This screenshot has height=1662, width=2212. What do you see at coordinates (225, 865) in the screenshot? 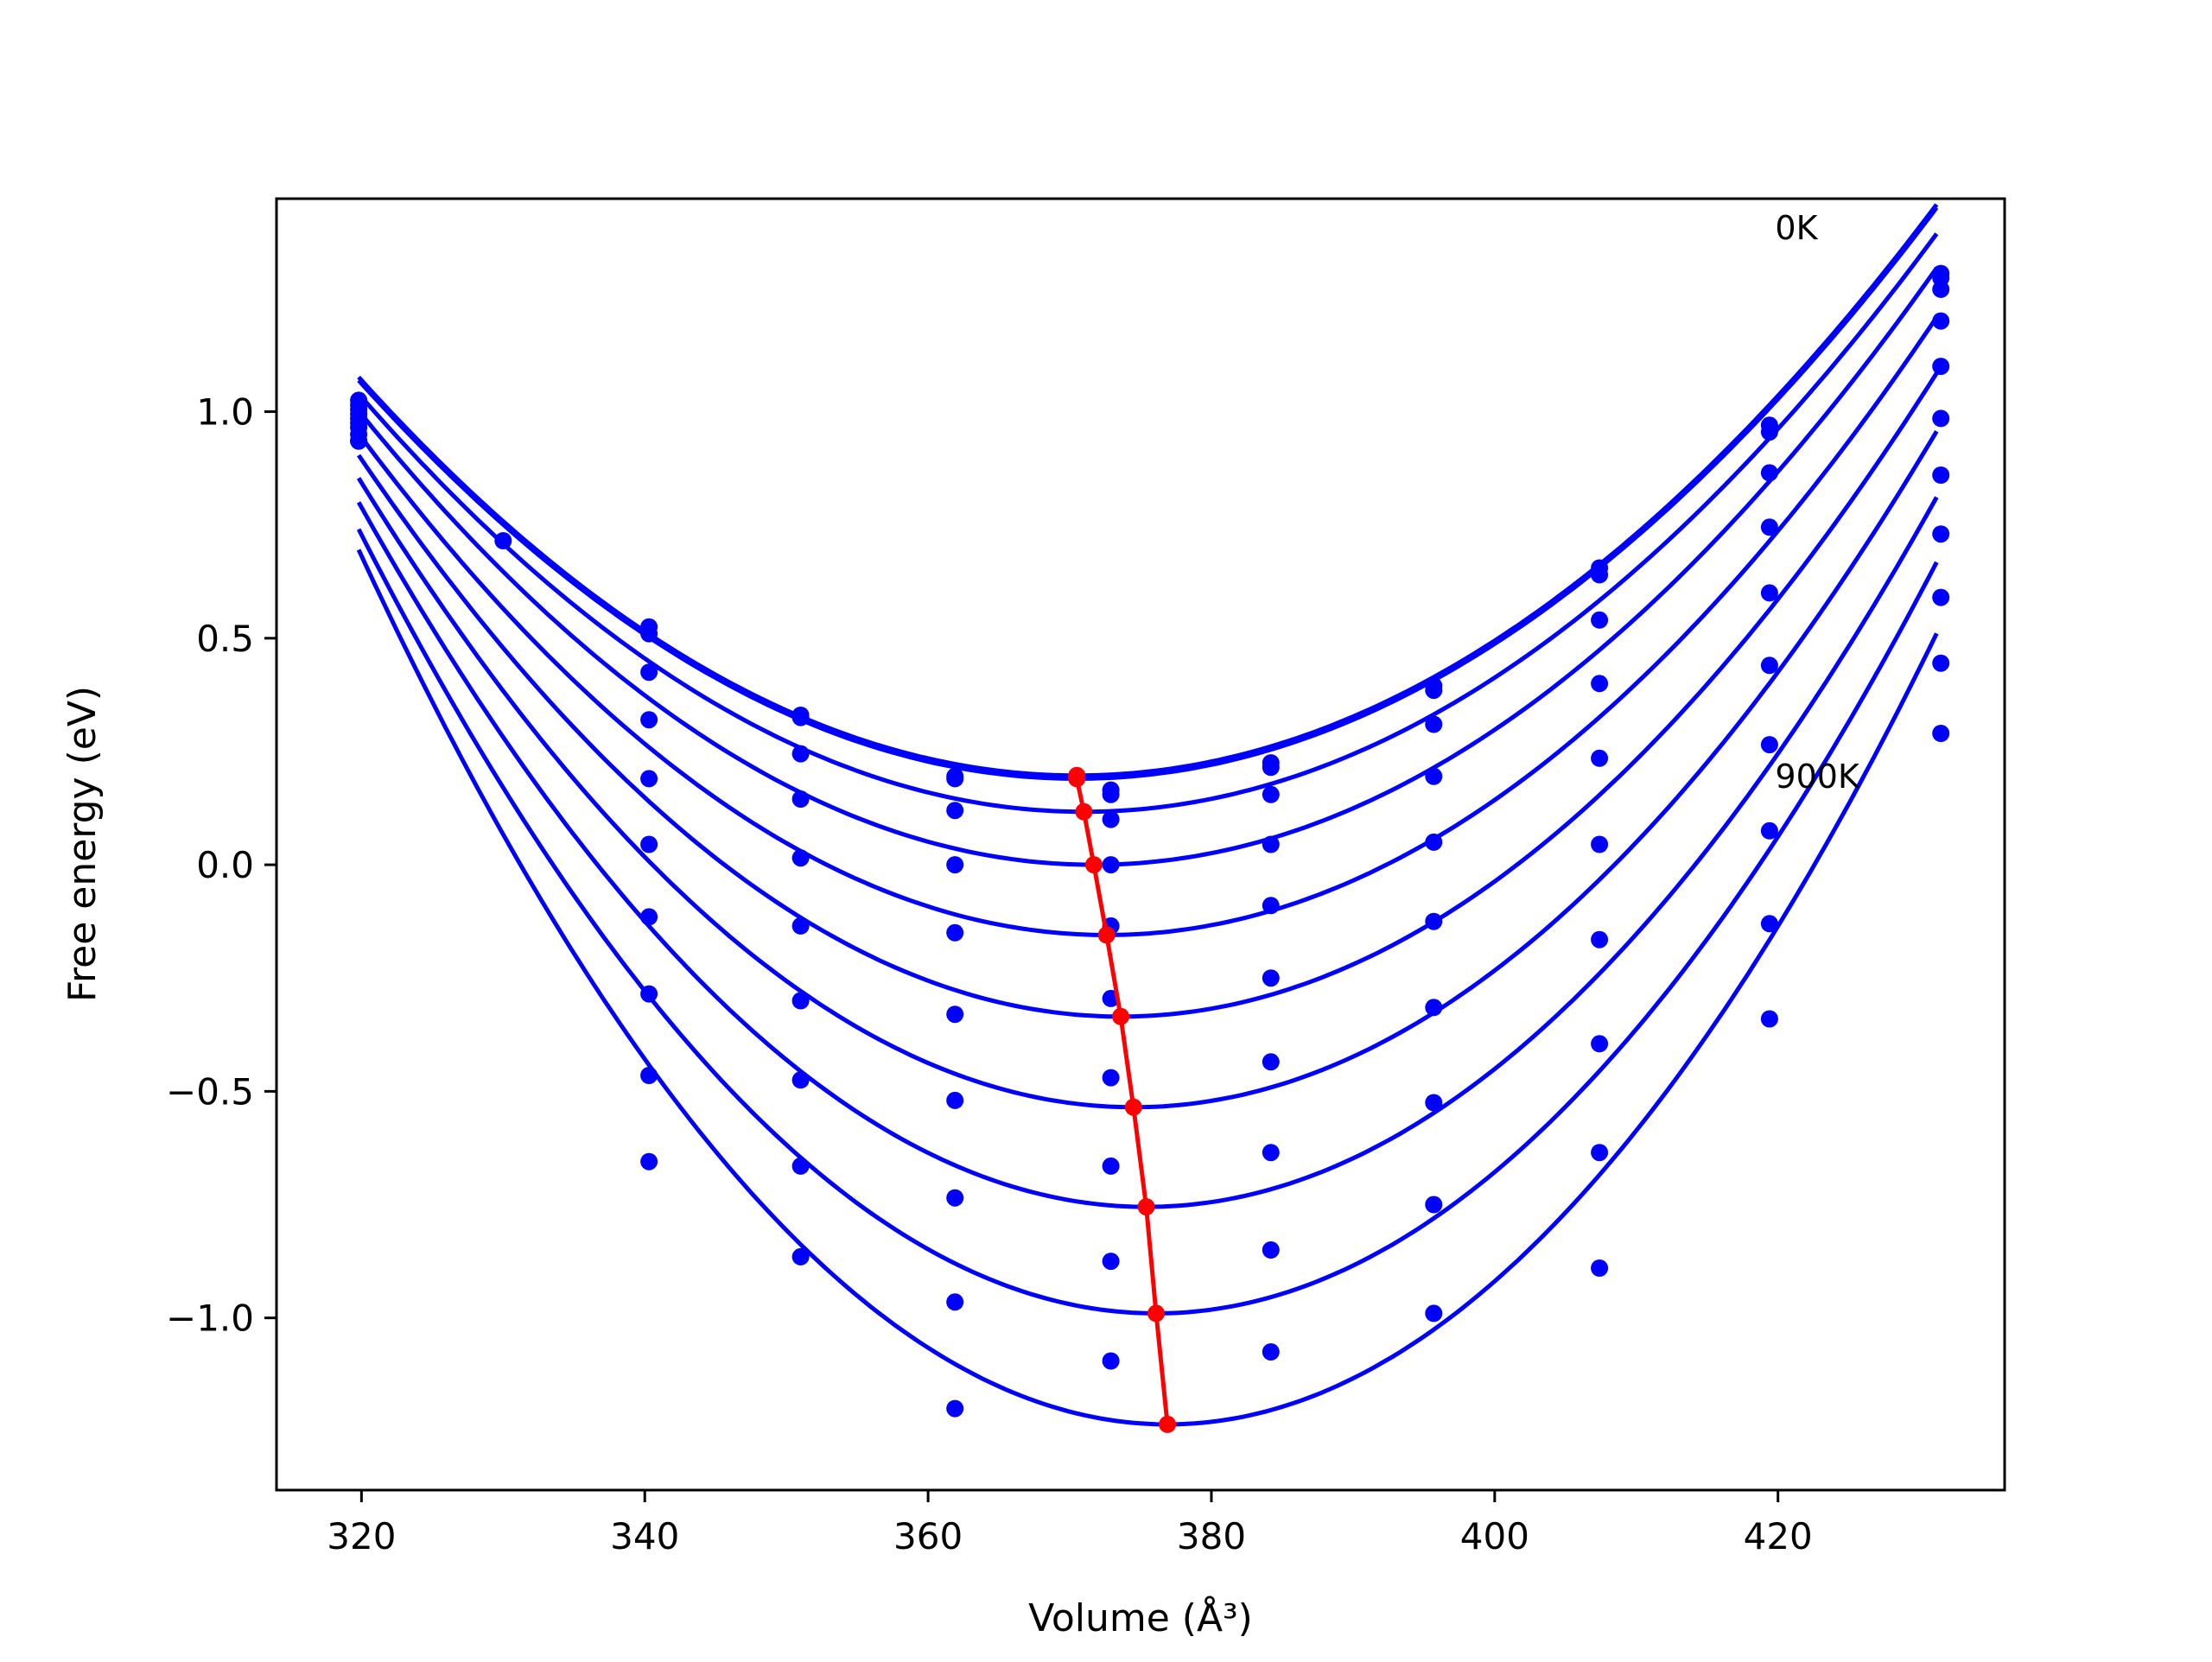
I see `y-tick-label-2: 0.0` at bounding box center [225, 865].